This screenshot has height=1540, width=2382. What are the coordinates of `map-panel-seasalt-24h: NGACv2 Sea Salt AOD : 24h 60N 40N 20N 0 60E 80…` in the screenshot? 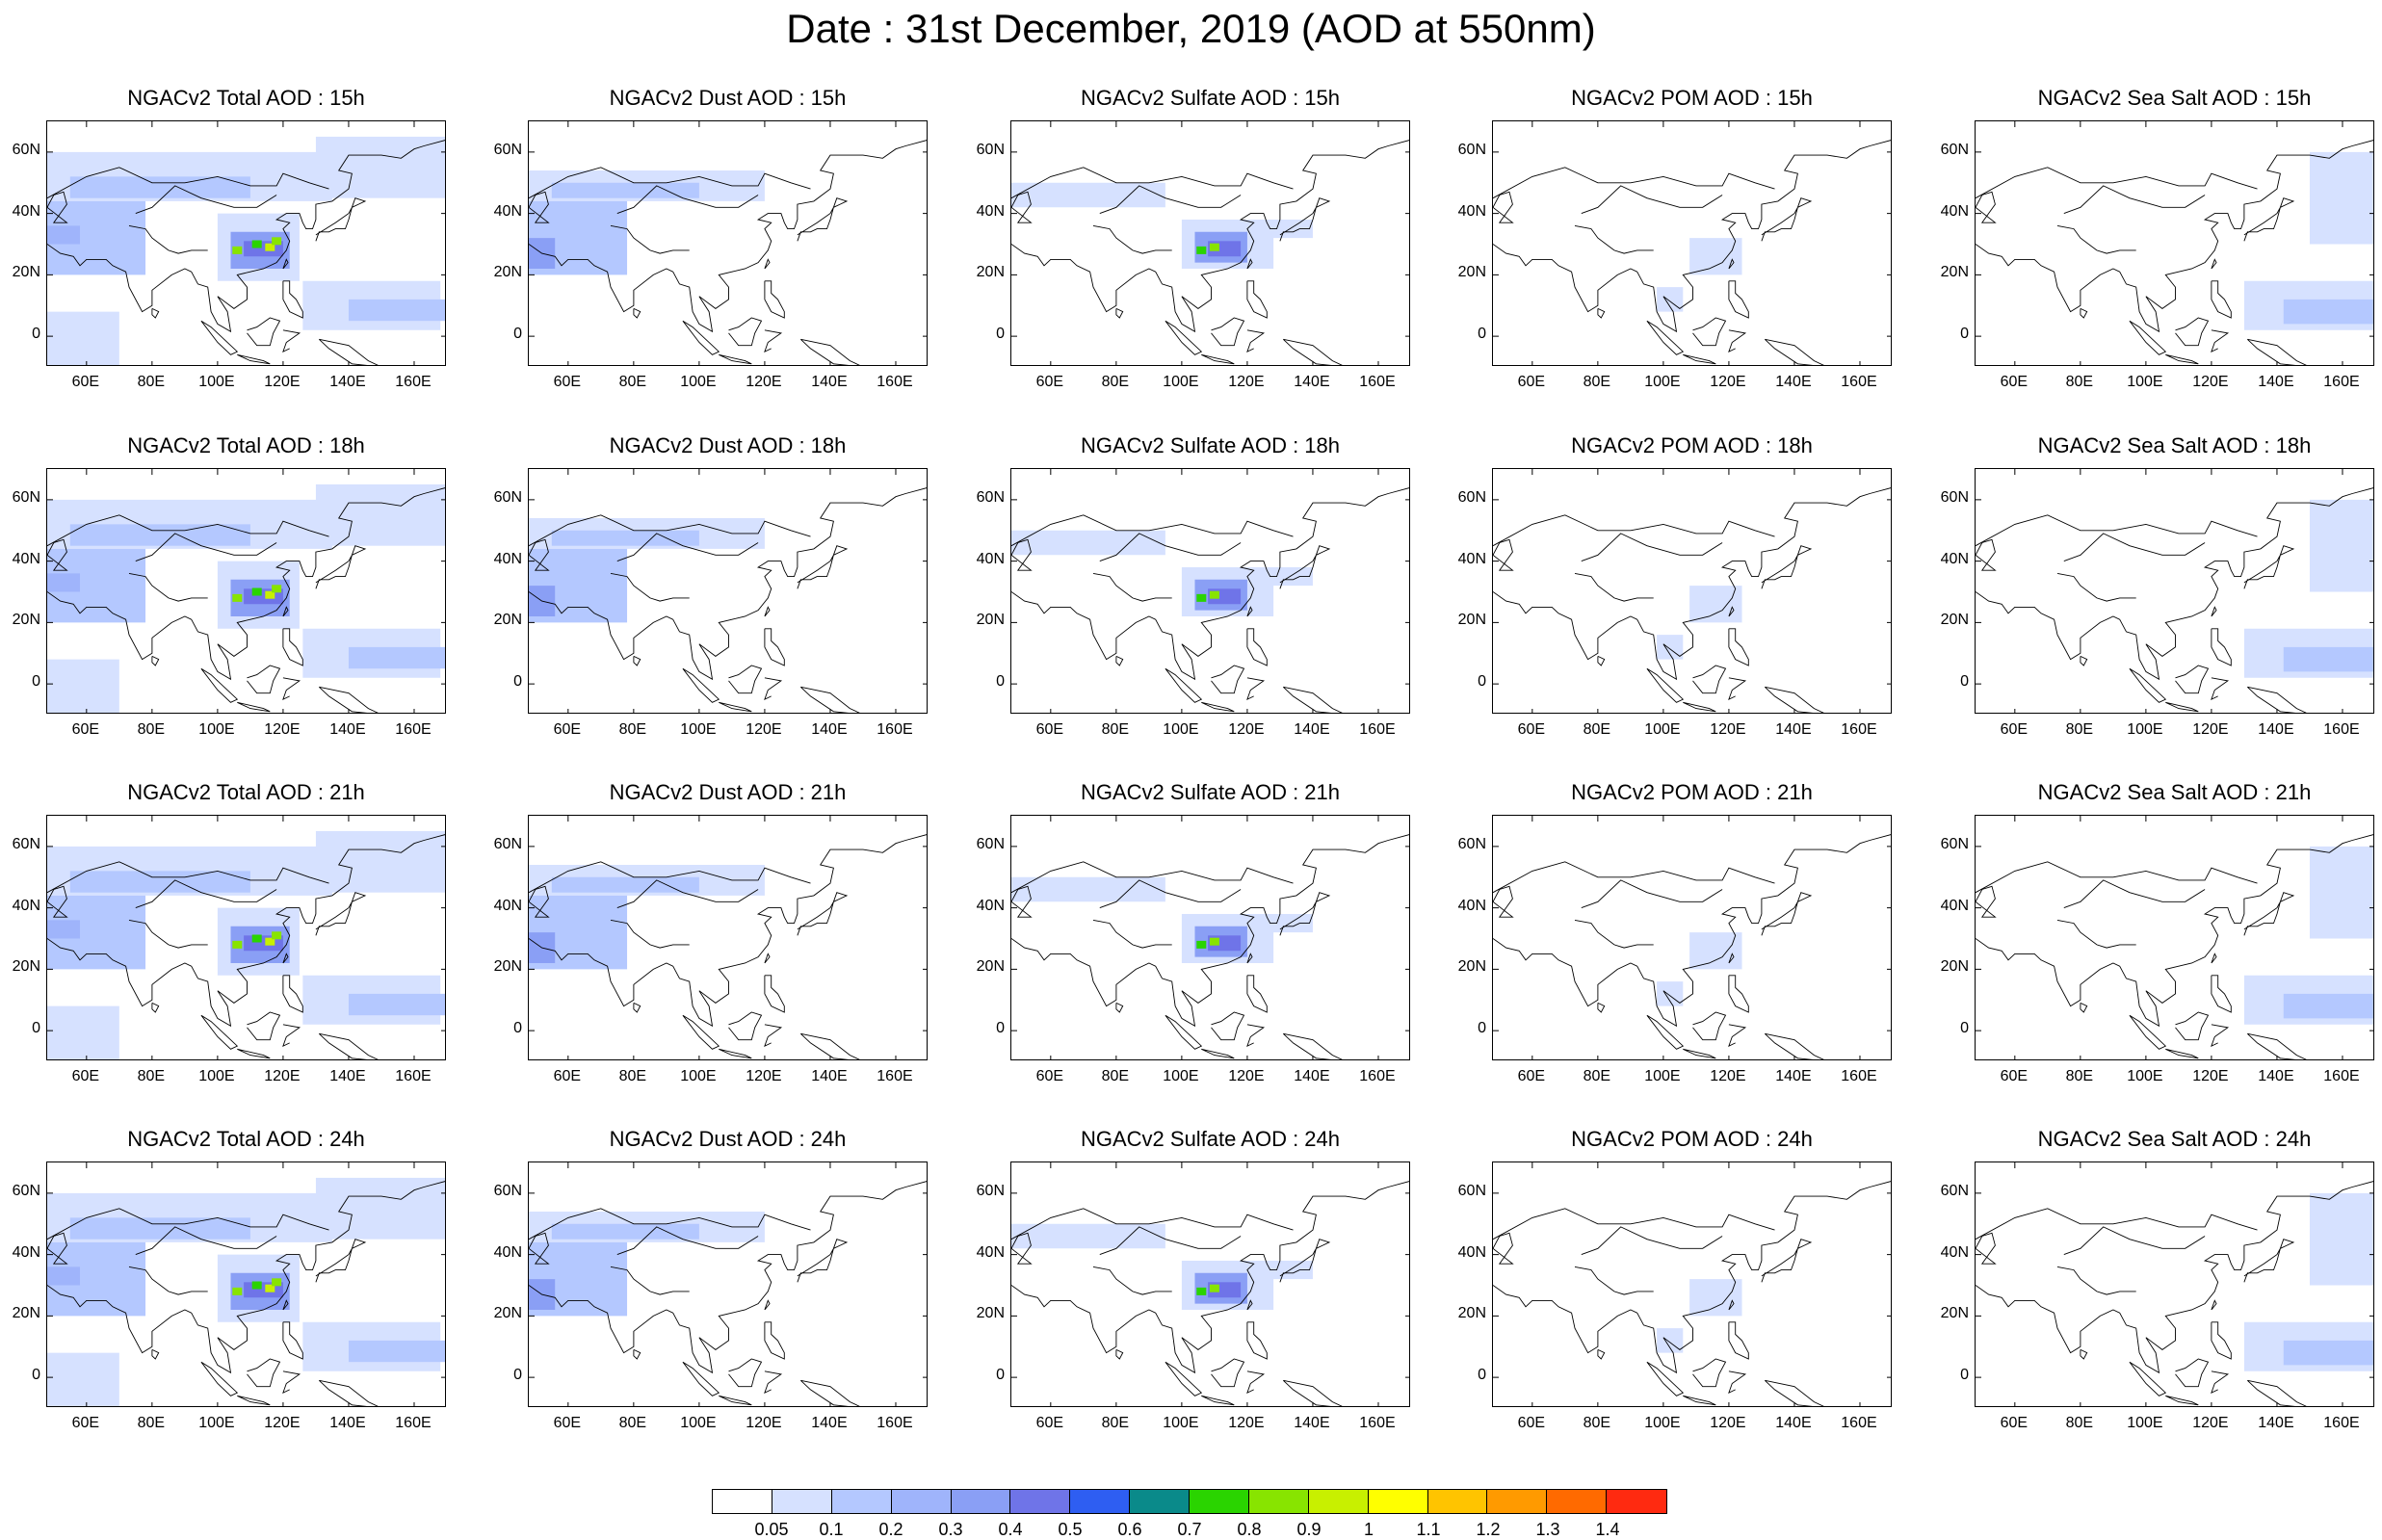 It's located at (2155, 1288).